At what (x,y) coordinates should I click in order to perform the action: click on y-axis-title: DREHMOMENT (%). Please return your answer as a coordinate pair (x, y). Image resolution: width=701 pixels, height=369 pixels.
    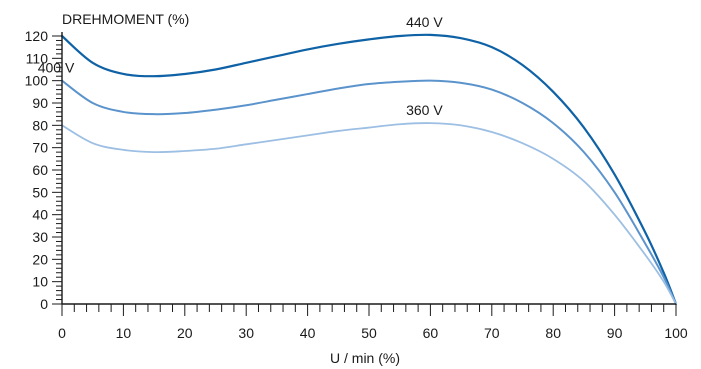
    Looking at the image, I should click on (125, 19).